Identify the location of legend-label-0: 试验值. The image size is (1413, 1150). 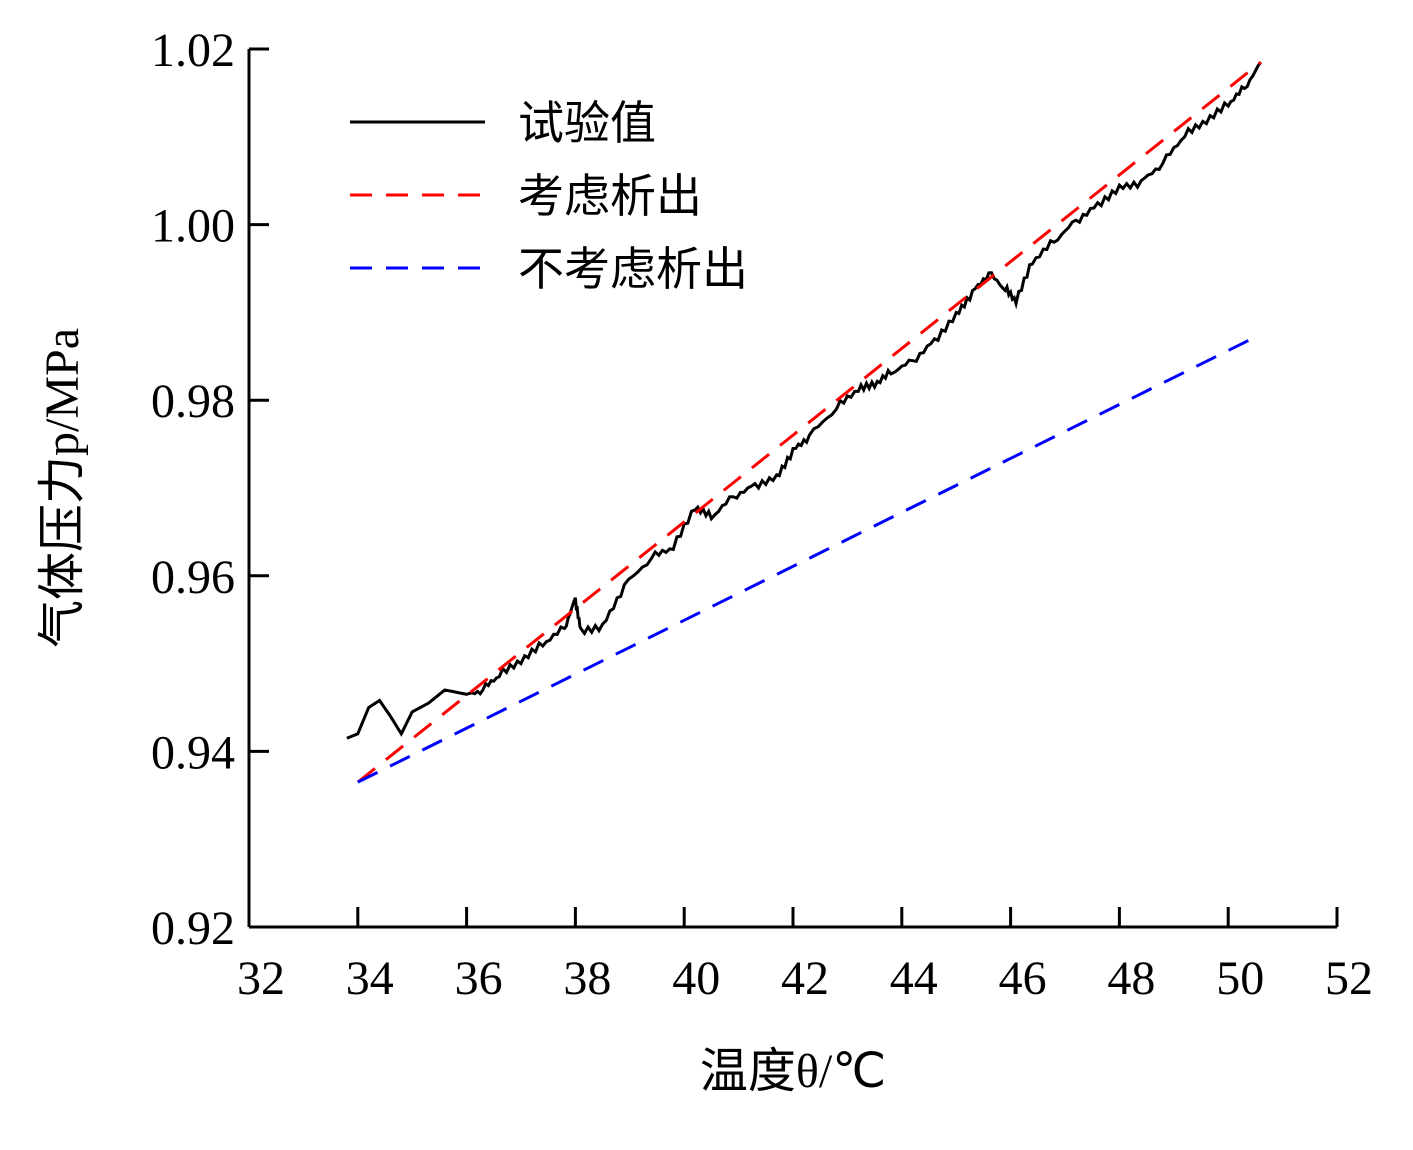
(587, 123).